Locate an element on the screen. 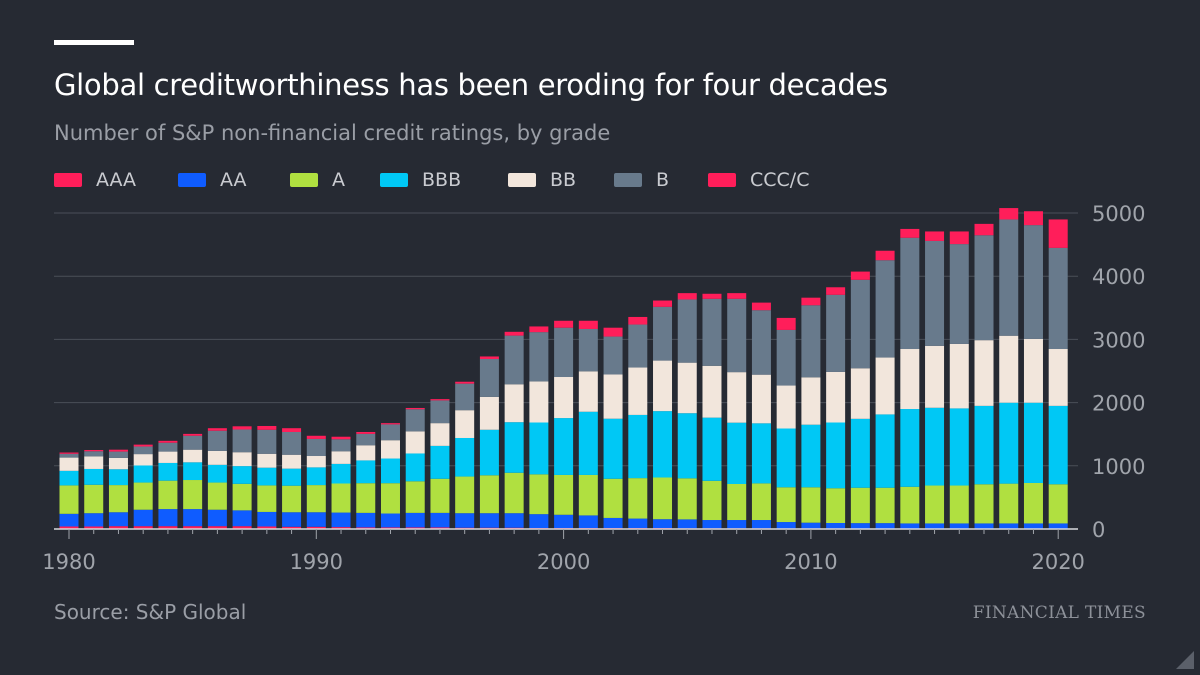 Image resolution: width=1200 pixels, height=675 pixels. bar-segment-b-2005 is located at coordinates (687, 331).